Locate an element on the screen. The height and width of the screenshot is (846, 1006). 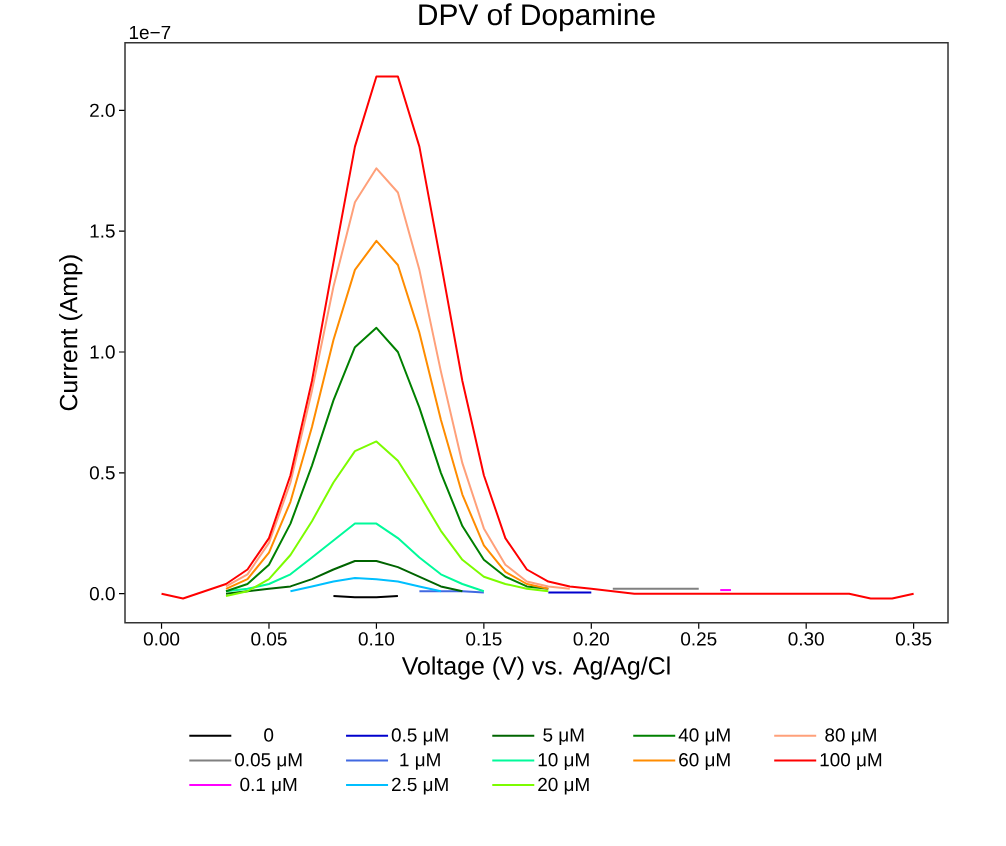
x-tick-label: 0.05 is located at coordinates (269, 639).